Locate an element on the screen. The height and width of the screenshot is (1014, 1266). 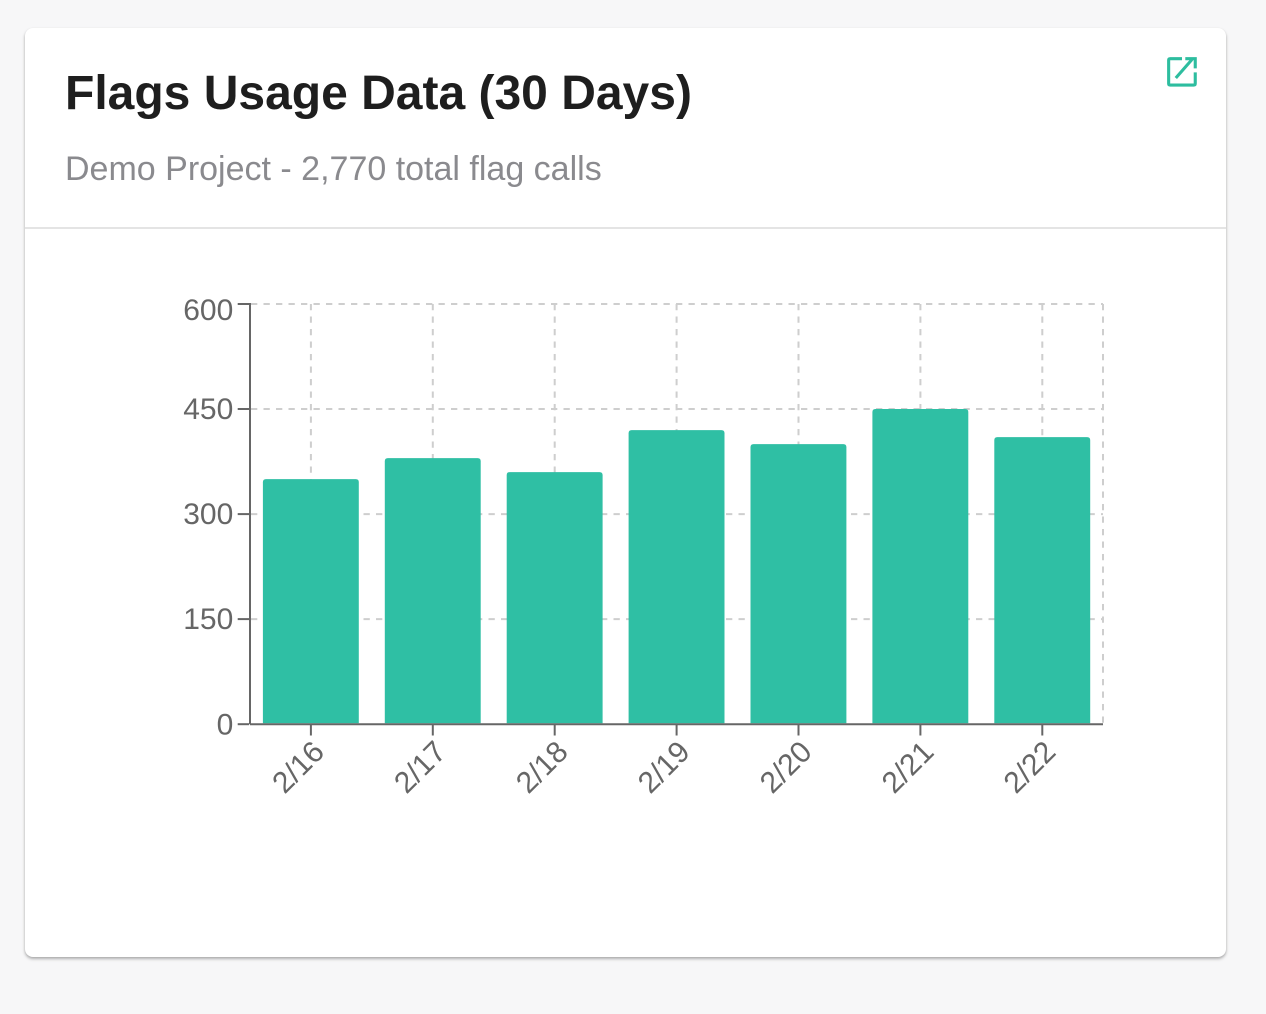
svg-text: 2/22 is located at coordinates (1030, 767).